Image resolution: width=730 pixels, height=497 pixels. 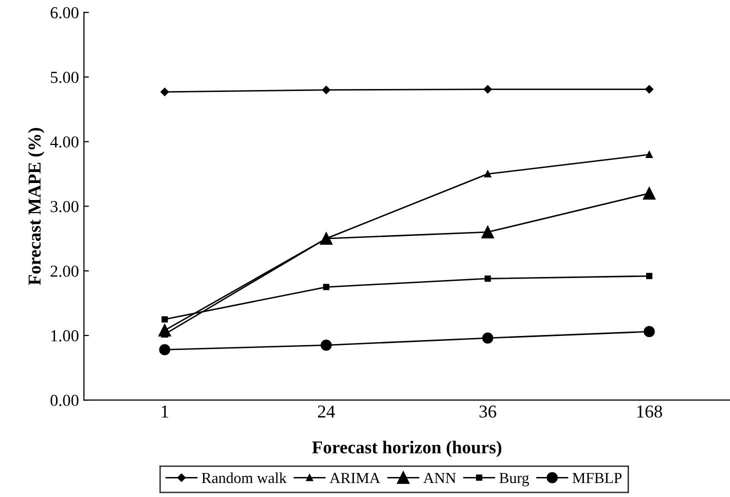 What do you see at coordinates (64, 142) in the screenshot?
I see `y-tick-label: 4.00` at bounding box center [64, 142].